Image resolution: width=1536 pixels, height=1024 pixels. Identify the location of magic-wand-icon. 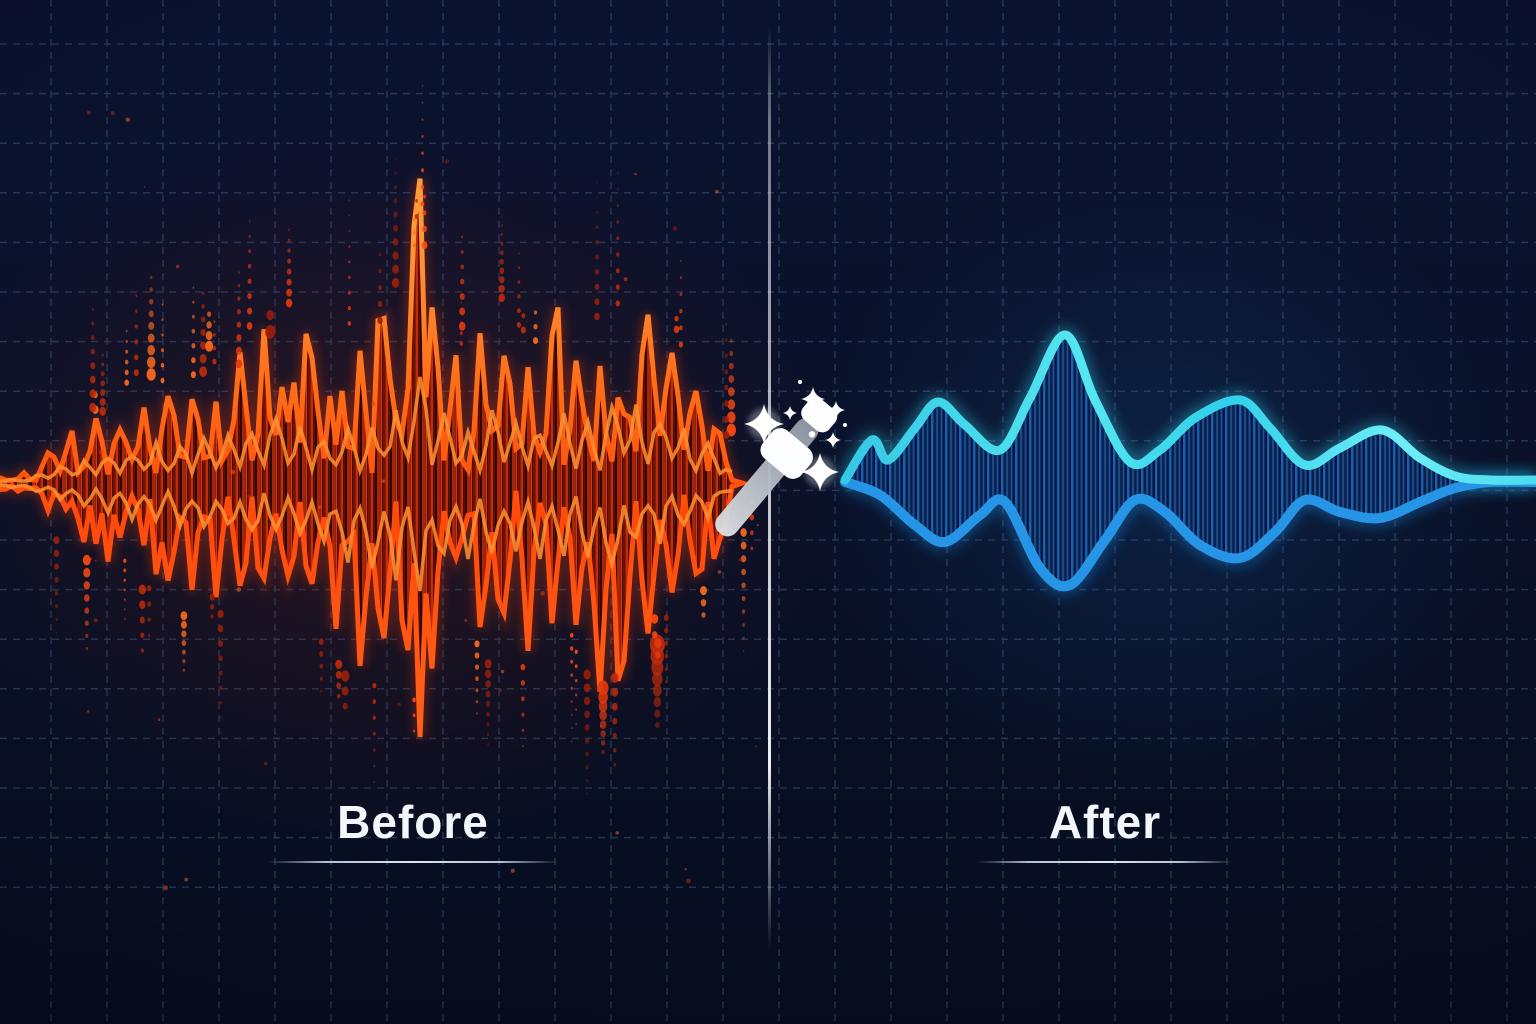
(781, 458).